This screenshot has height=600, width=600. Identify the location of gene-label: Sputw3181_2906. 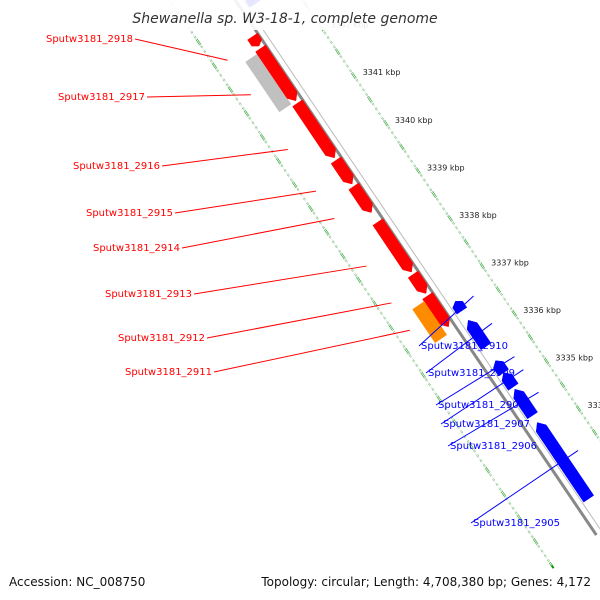
(493, 446).